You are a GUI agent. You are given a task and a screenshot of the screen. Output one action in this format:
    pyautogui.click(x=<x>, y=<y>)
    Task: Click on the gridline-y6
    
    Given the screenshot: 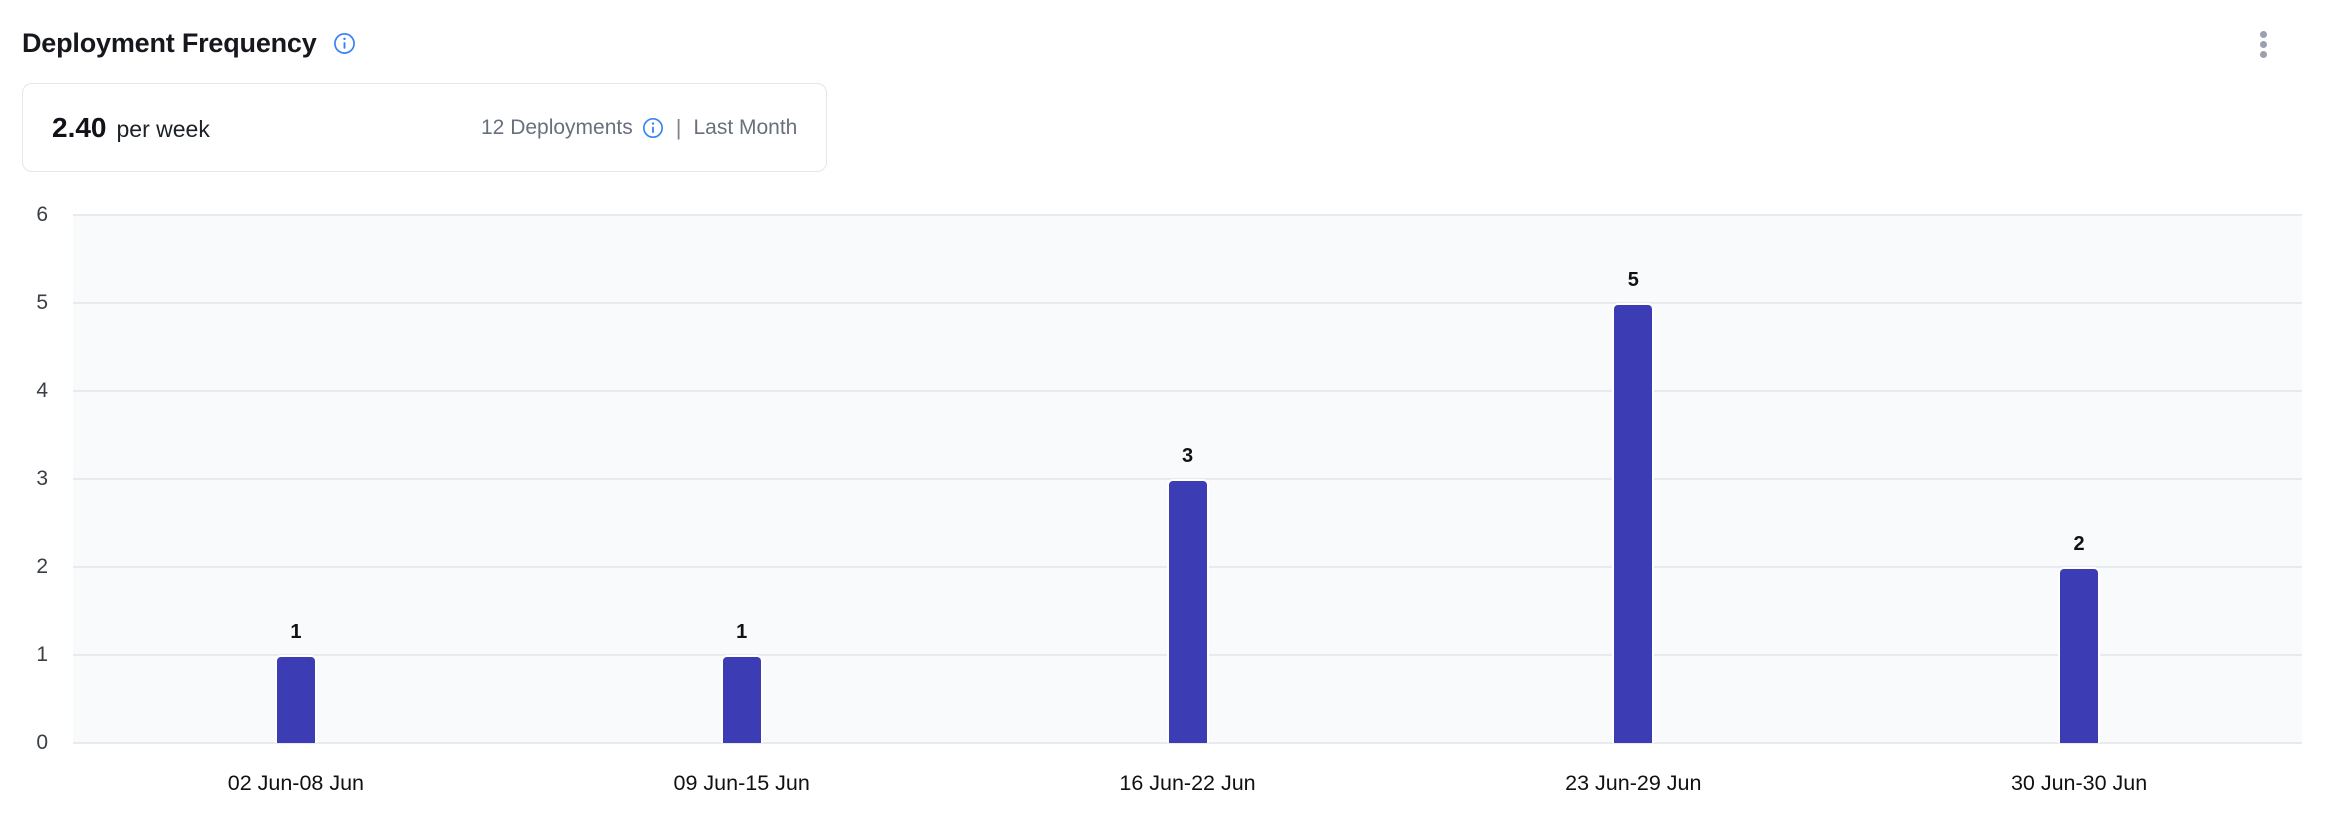 What is the action you would take?
    pyautogui.click(x=1187, y=215)
    